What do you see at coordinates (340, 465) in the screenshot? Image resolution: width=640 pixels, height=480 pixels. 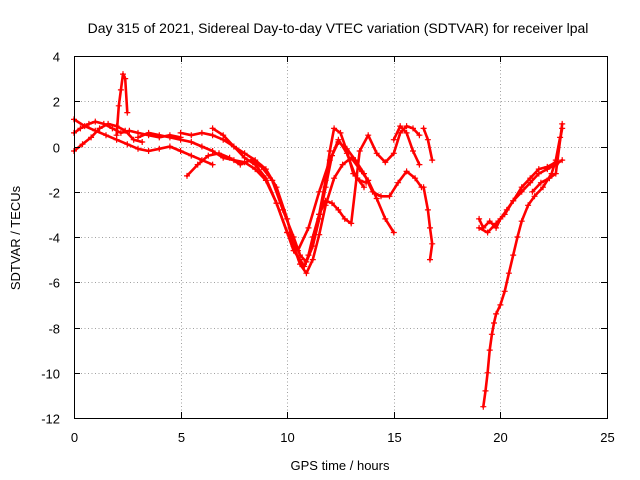 I see `x-axis-label: GPS time / hours` at bounding box center [340, 465].